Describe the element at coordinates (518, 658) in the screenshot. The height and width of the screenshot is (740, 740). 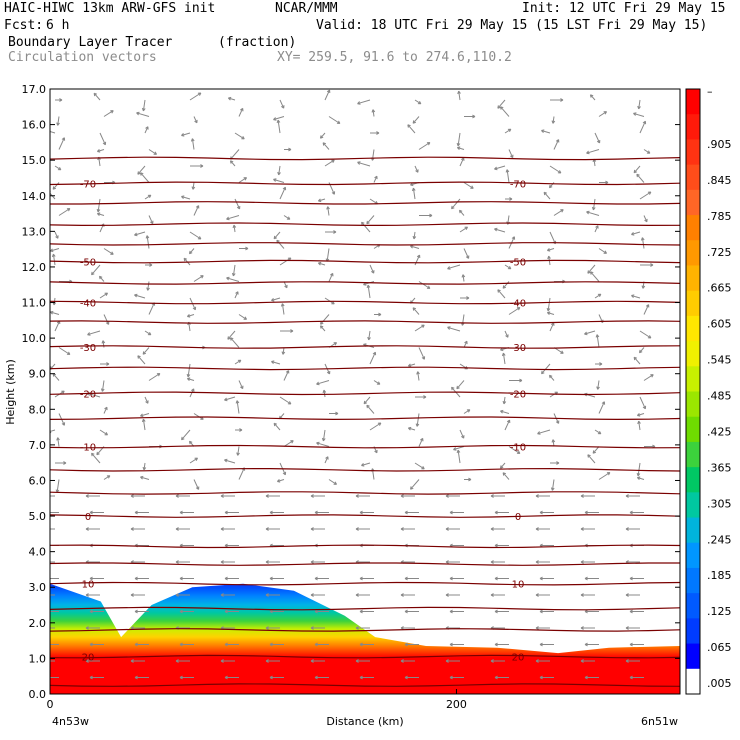
I see `isotherm-label: 20` at that location.